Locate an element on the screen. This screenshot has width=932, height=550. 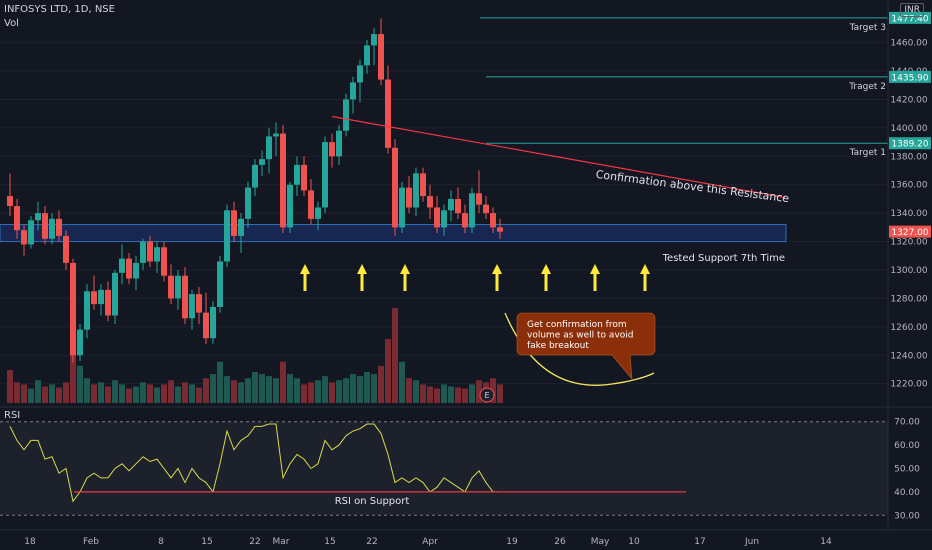
callout-text: volume as well to avoid is located at coordinates (580, 336).